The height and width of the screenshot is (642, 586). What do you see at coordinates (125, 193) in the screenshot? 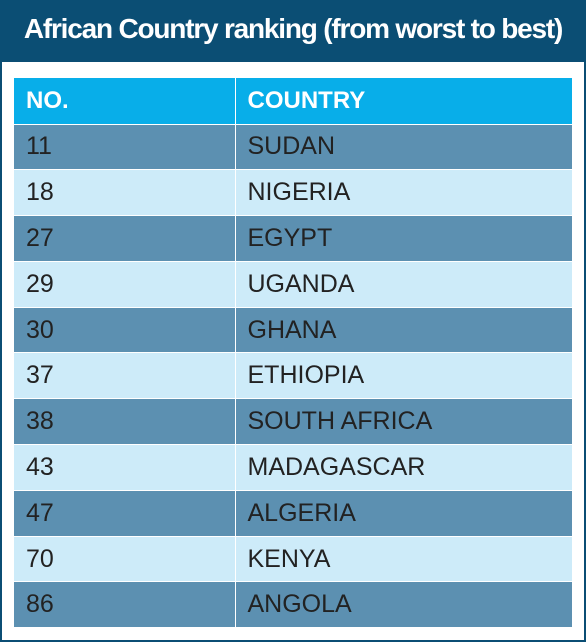
I see `rank-cell: 18` at bounding box center [125, 193].